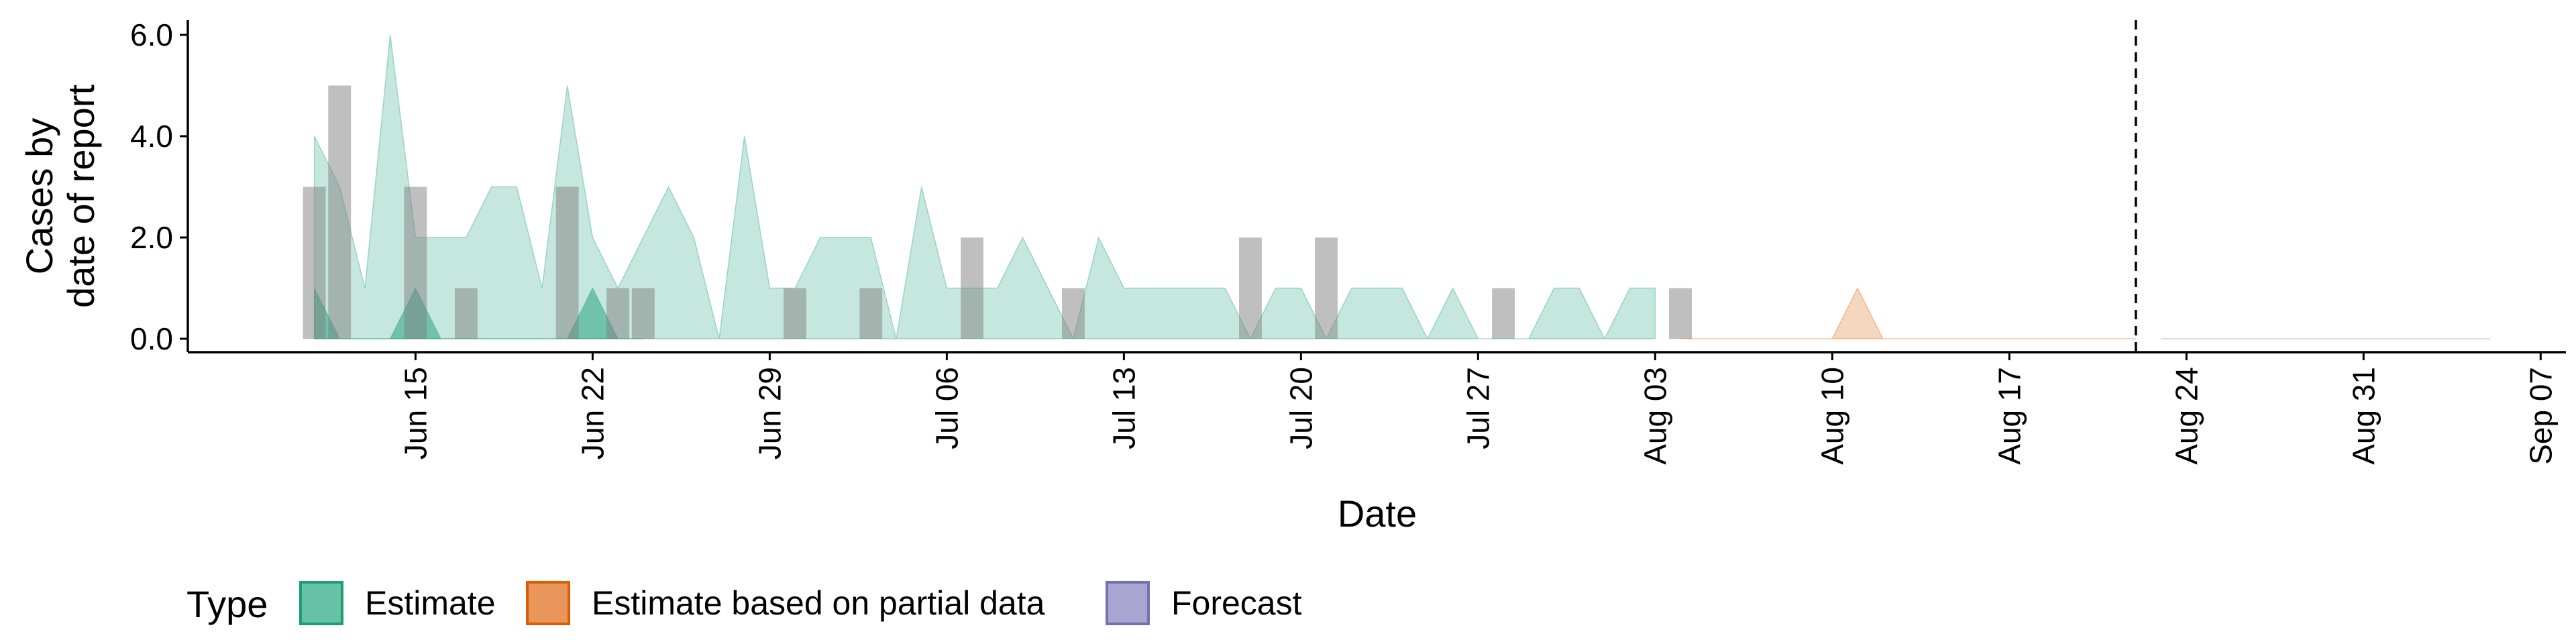 The height and width of the screenshot is (644, 2576). Describe the element at coordinates (151, 237) in the screenshot. I see `y-tick-label: 2.0` at that location.